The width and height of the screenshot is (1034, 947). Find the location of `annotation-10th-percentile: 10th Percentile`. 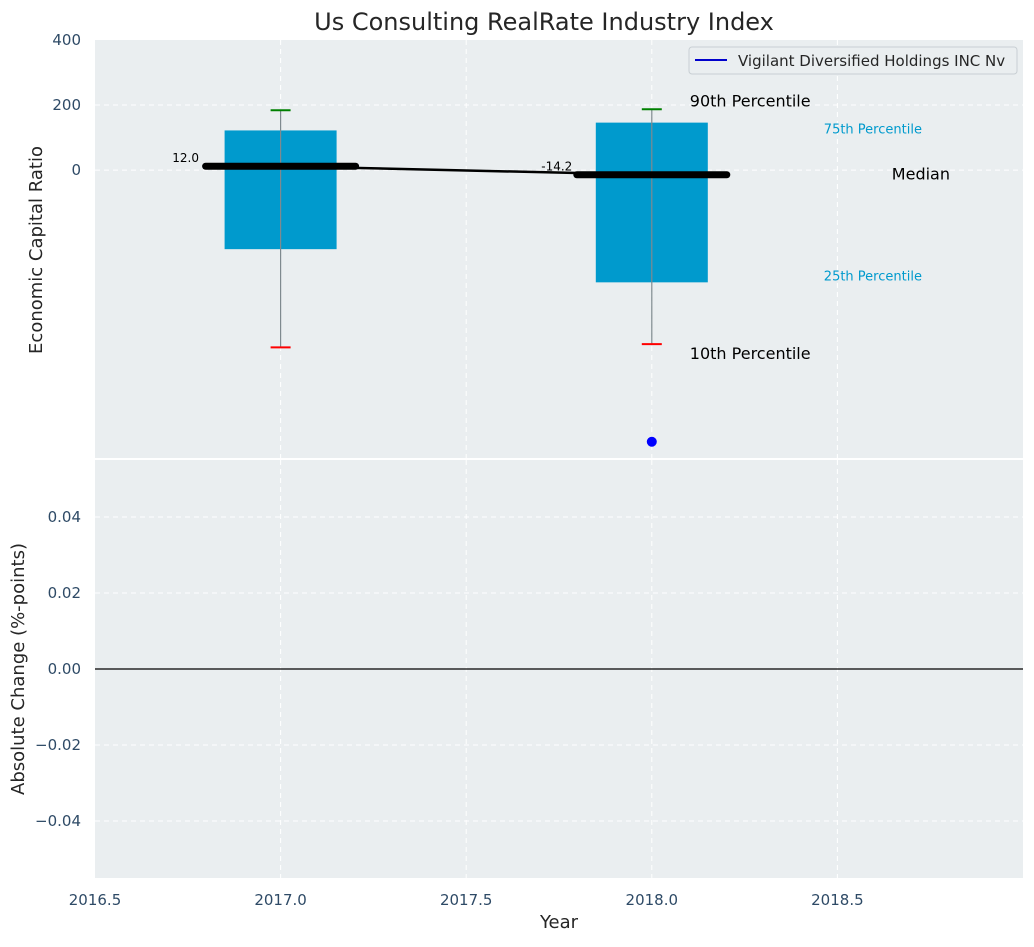

annotation-10th-percentile: 10th Percentile is located at coordinates (750, 353).